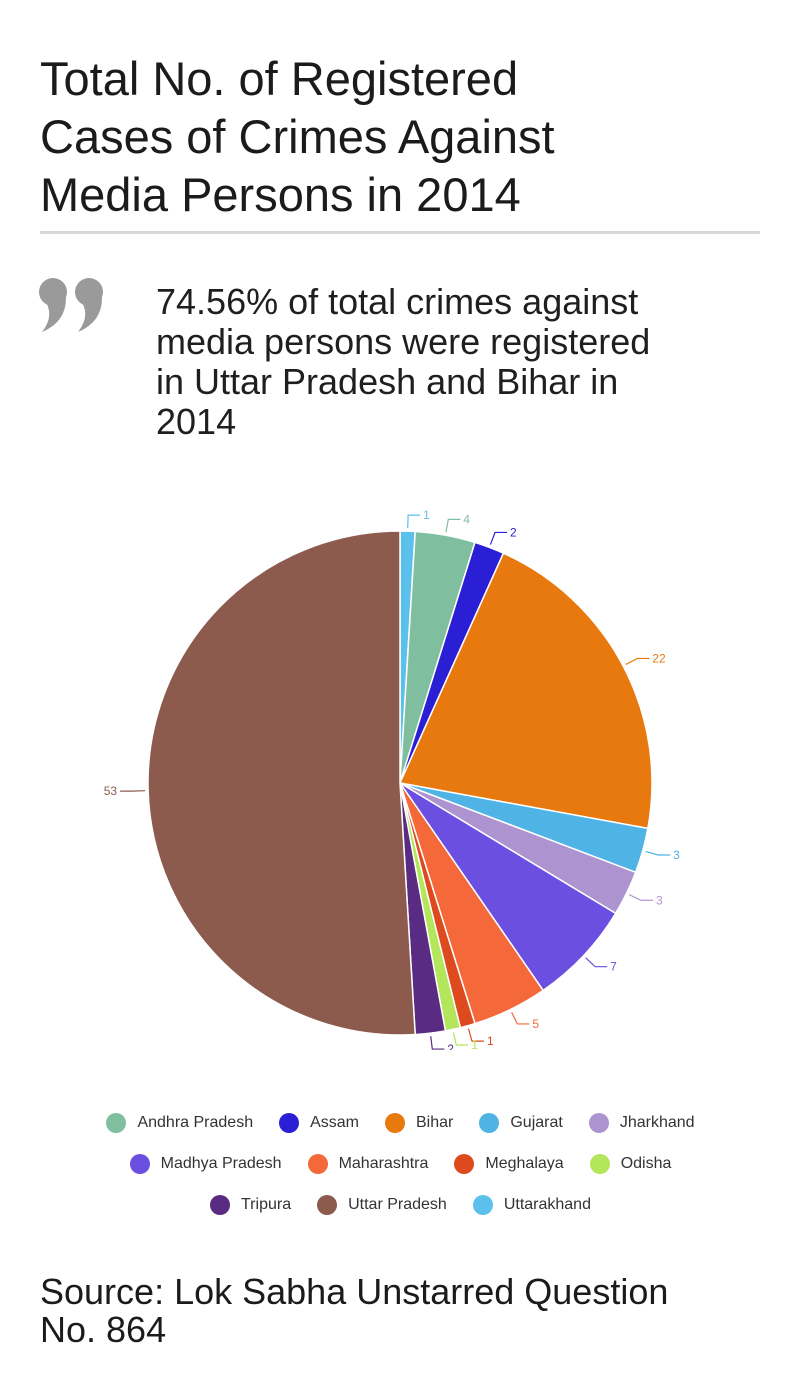  I want to click on pie-slice-madhya-pradesh, so click(508, 887).